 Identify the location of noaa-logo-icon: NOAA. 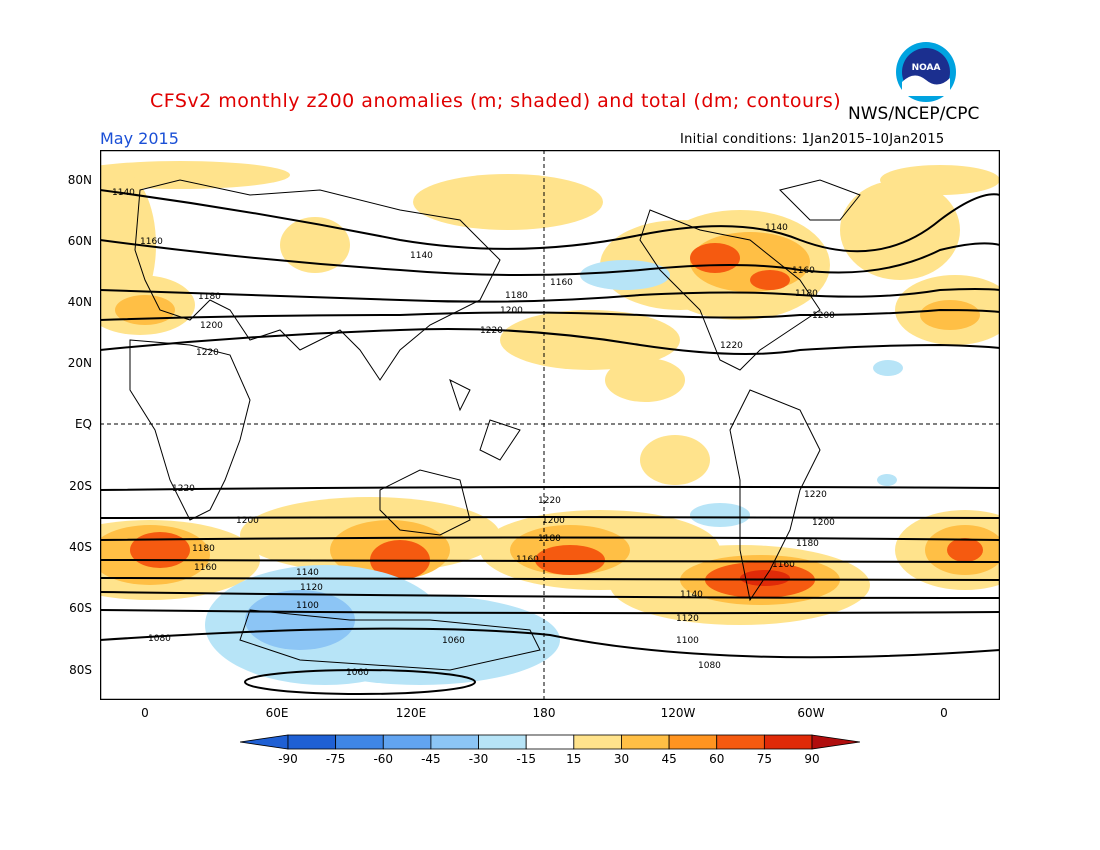
(926, 72).